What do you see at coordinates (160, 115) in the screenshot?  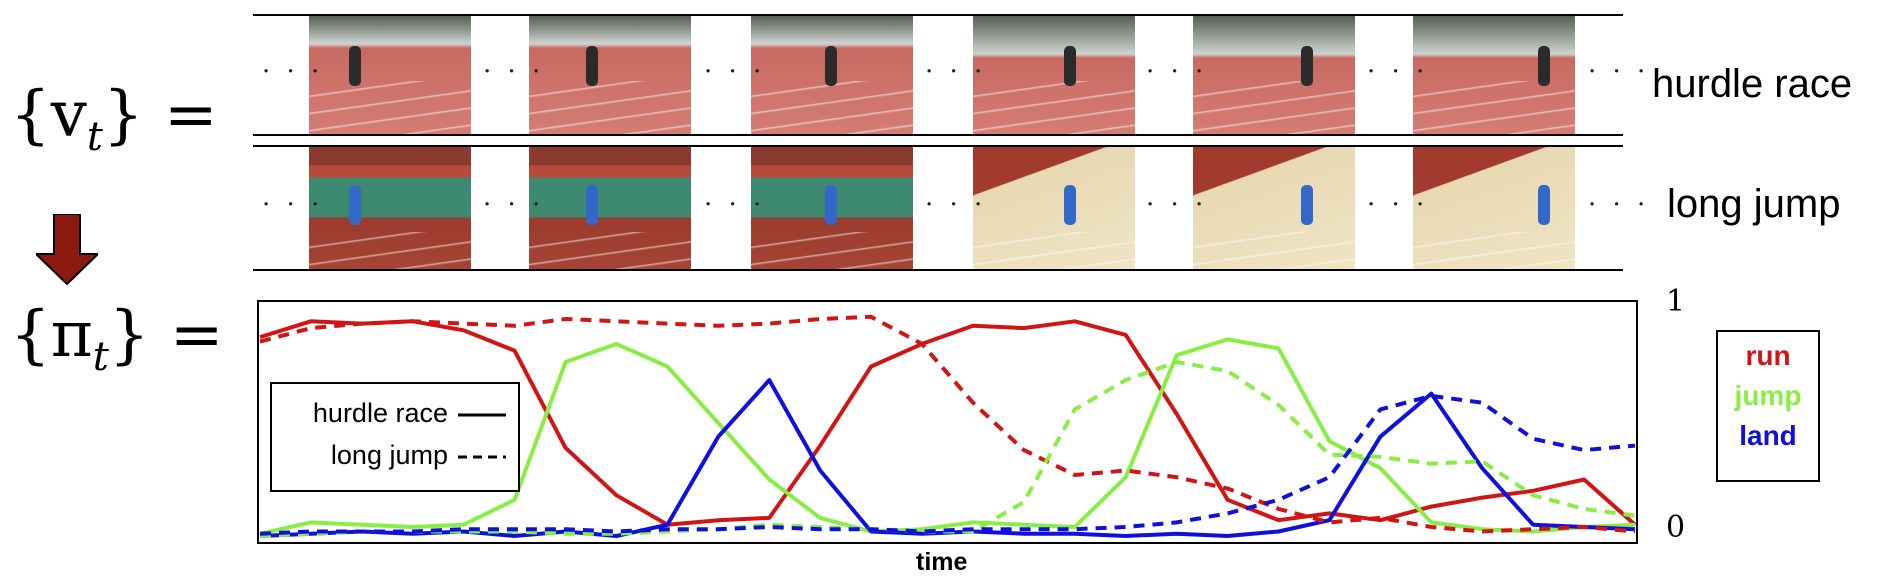 I see `v-label-close: } =` at bounding box center [160, 115].